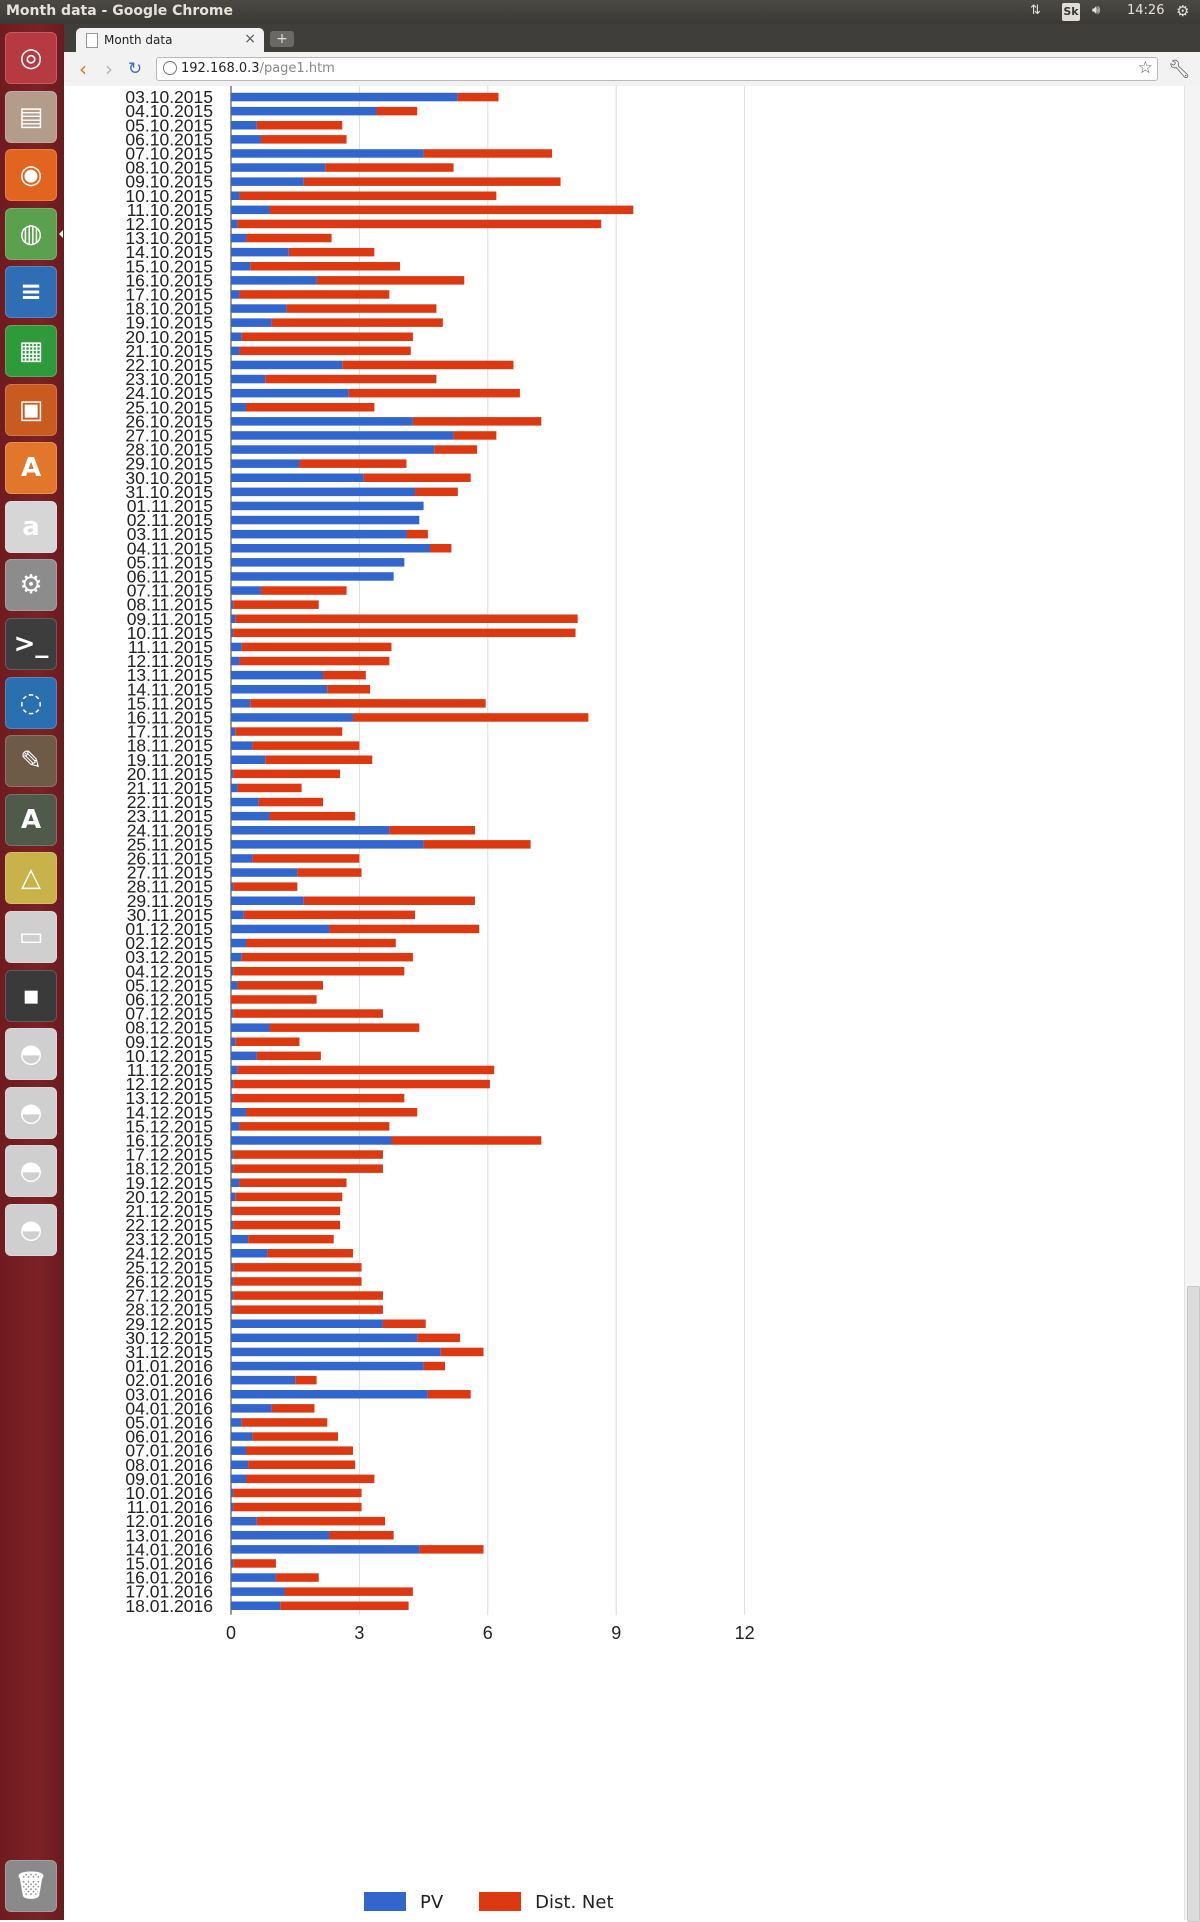 The width and height of the screenshot is (1200, 1922). What do you see at coordinates (31, 292) in the screenshot?
I see `writer-icon: ≡` at bounding box center [31, 292].